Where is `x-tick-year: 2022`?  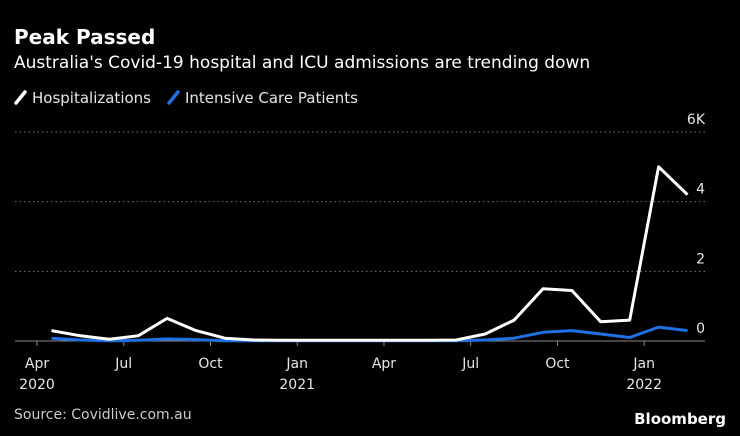 x-tick-year: 2022 is located at coordinates (644, 385).